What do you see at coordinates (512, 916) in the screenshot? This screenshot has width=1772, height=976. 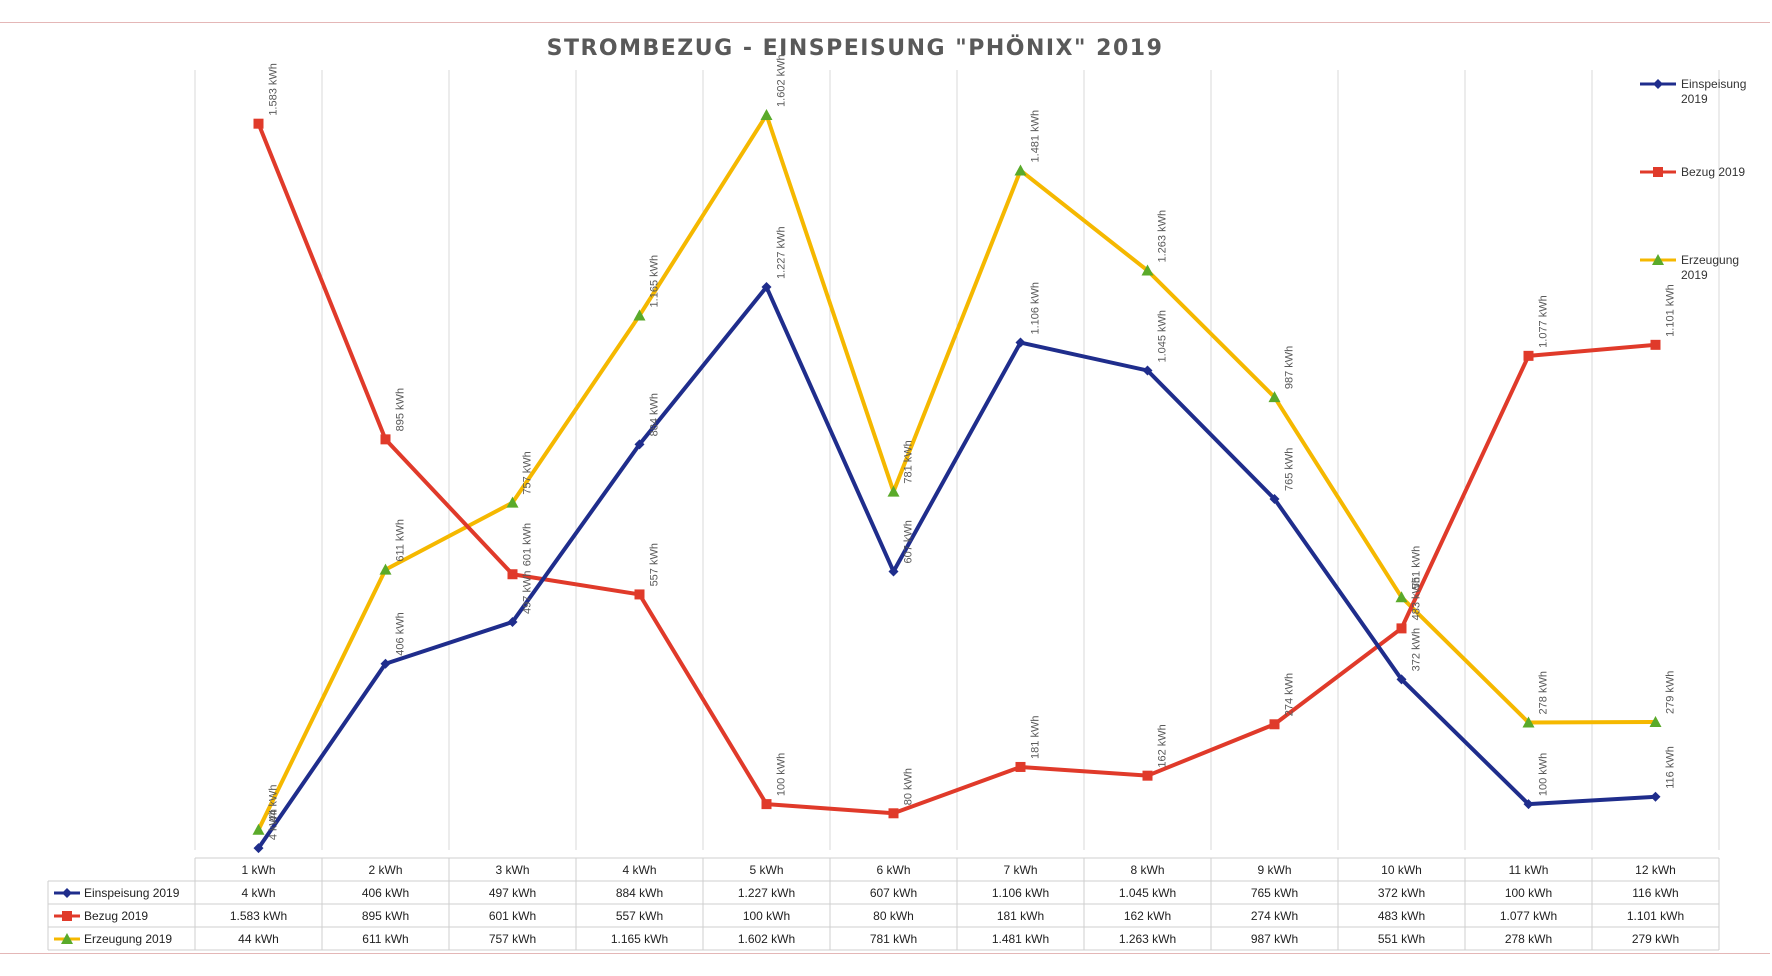 I see `table-cell: 601 kWh` at bounding box center [512, 916].